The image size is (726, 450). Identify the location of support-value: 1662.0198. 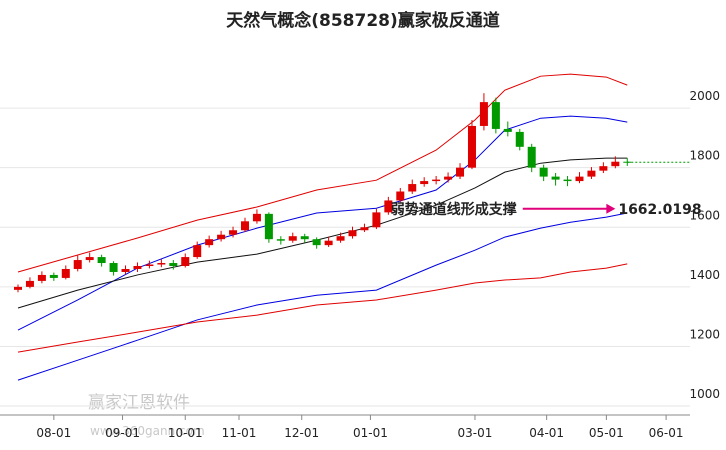
(659, 210).